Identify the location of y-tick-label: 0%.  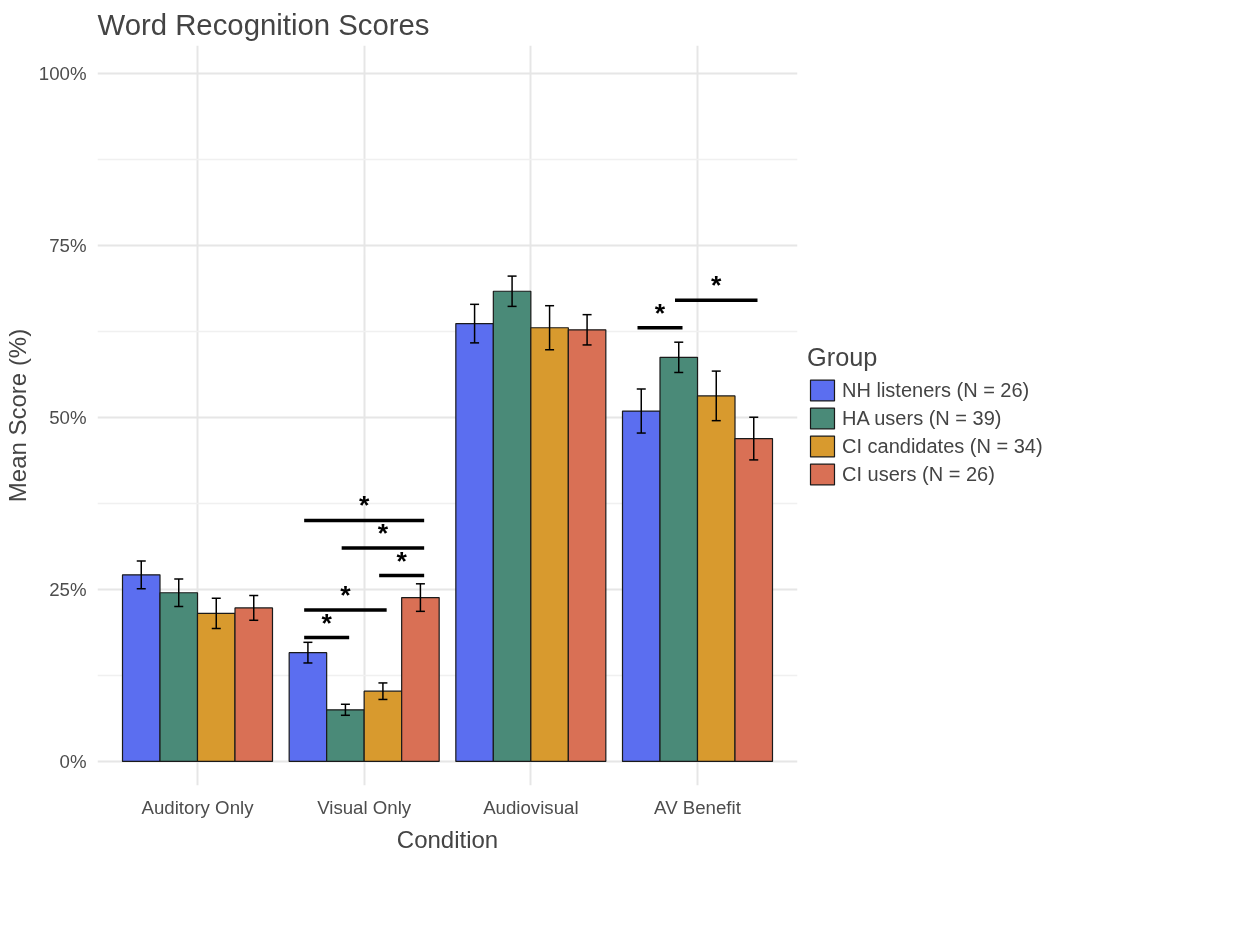
(73, 761).